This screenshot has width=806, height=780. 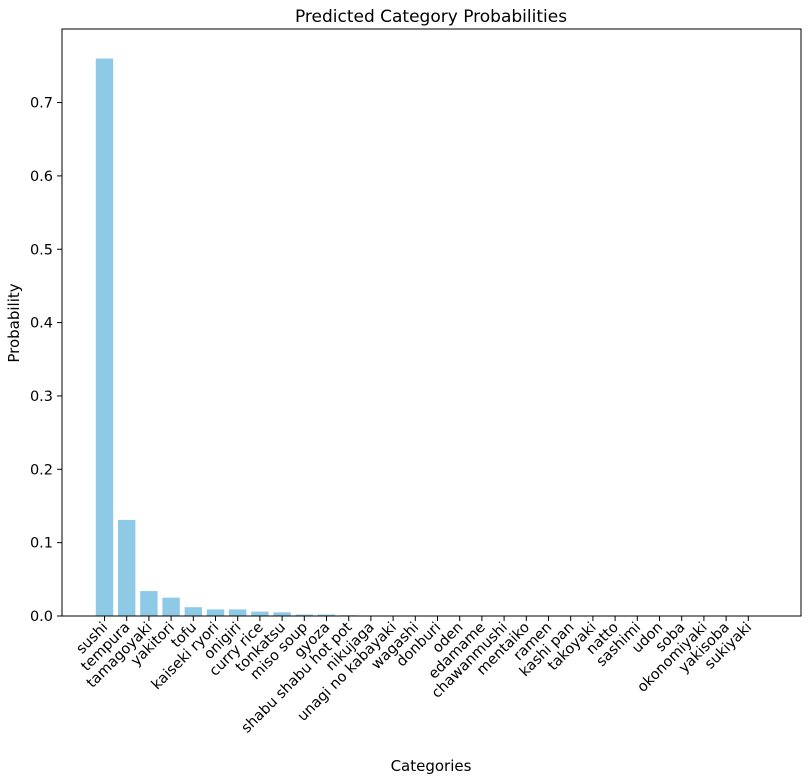 What do you see at coordinates (41, 324) in the screenshot?
I see `y-tick-label: 0.4` at bounding box center [41, 324].